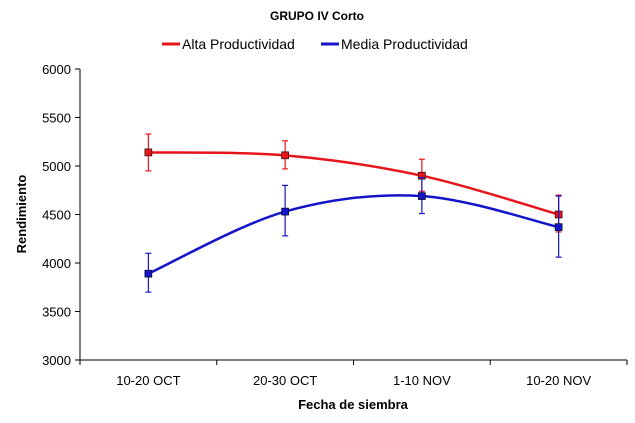 Image resolution: width=635 pixels, height=423 pixels. I want to click on legend-label-alta: Alta Productividad, so click(238, 44).